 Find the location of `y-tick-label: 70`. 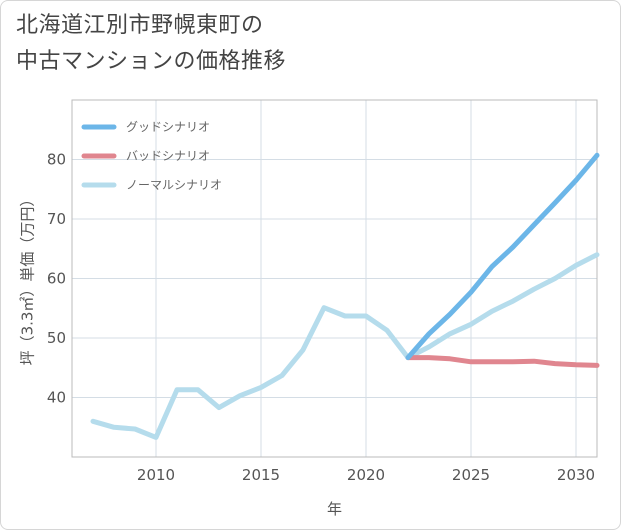

y-tick-label: 70 is located at coordinates (56, 219).